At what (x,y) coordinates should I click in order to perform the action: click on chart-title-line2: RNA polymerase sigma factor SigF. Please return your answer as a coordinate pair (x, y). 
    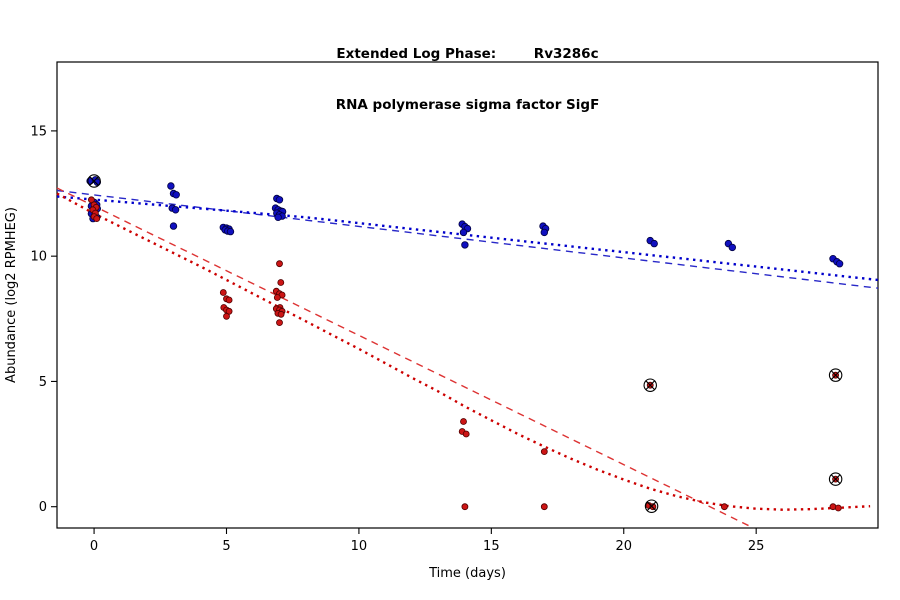
    Looking at the image, I should click on (467, 105).